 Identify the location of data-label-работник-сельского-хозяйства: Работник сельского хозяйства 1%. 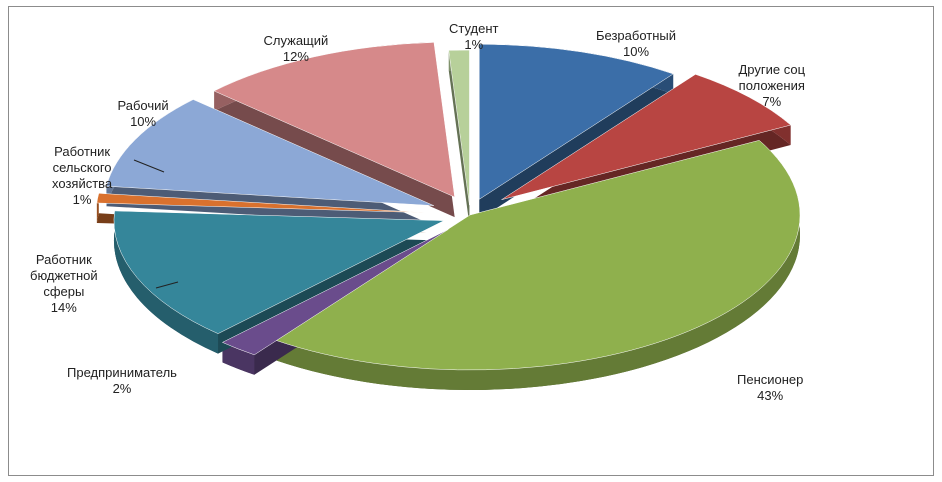
(82, 176).